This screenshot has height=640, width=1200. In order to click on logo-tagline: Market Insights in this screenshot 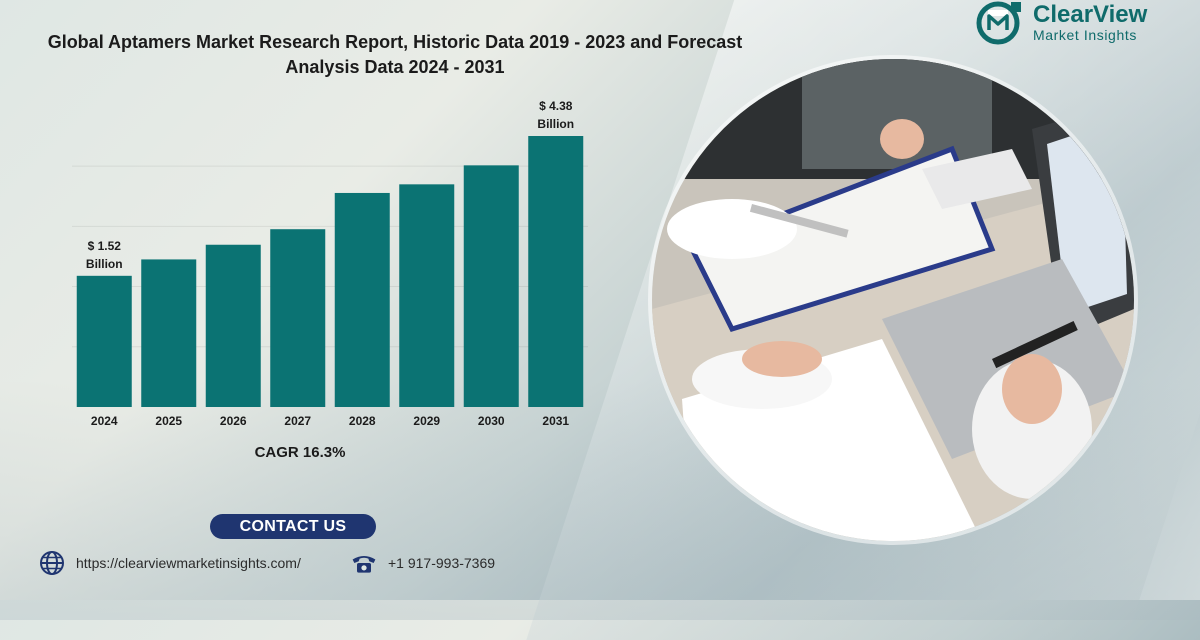, I will do `click(1085, 34)`.